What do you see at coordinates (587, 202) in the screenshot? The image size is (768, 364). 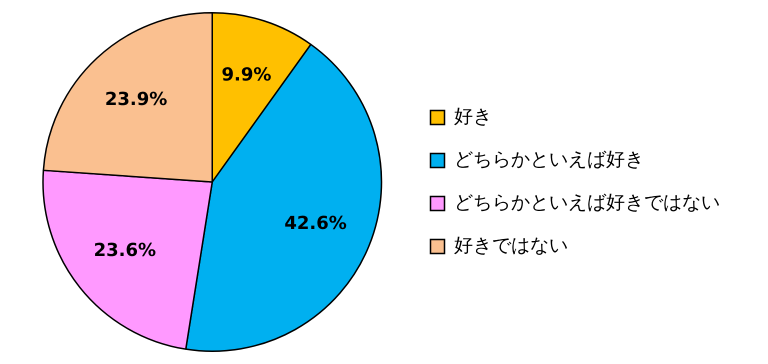 I see `legend-label: どちらかといえば好きではない` at bounding box center [587, 202].